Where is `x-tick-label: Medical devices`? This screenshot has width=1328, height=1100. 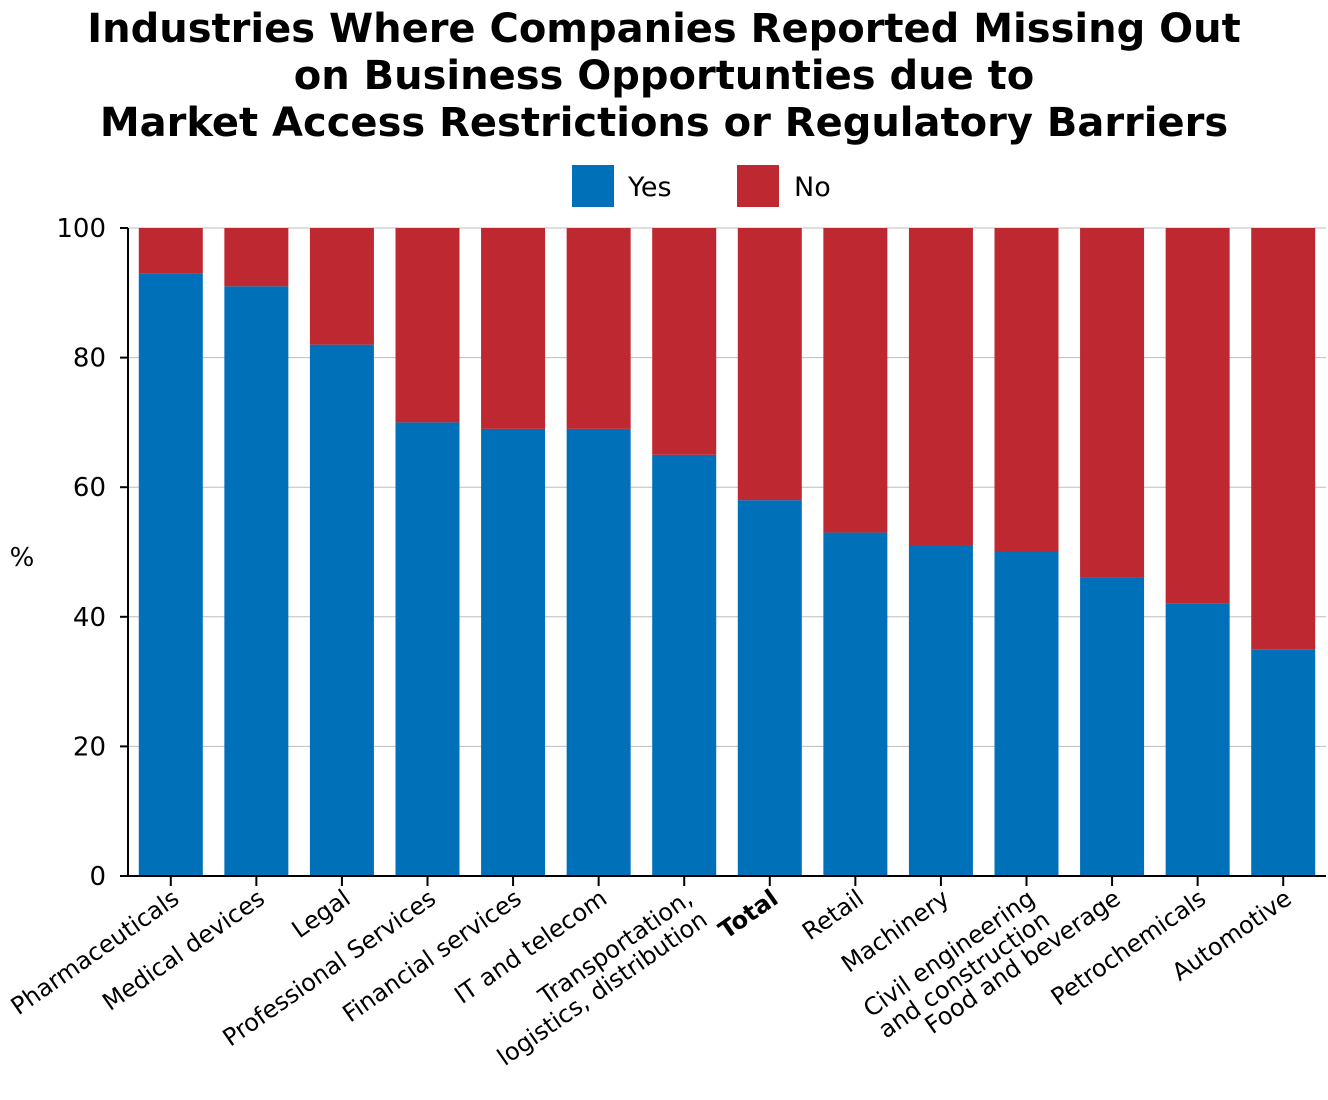 x-tick-label: Medical devices is located at coordinates (183, 950).